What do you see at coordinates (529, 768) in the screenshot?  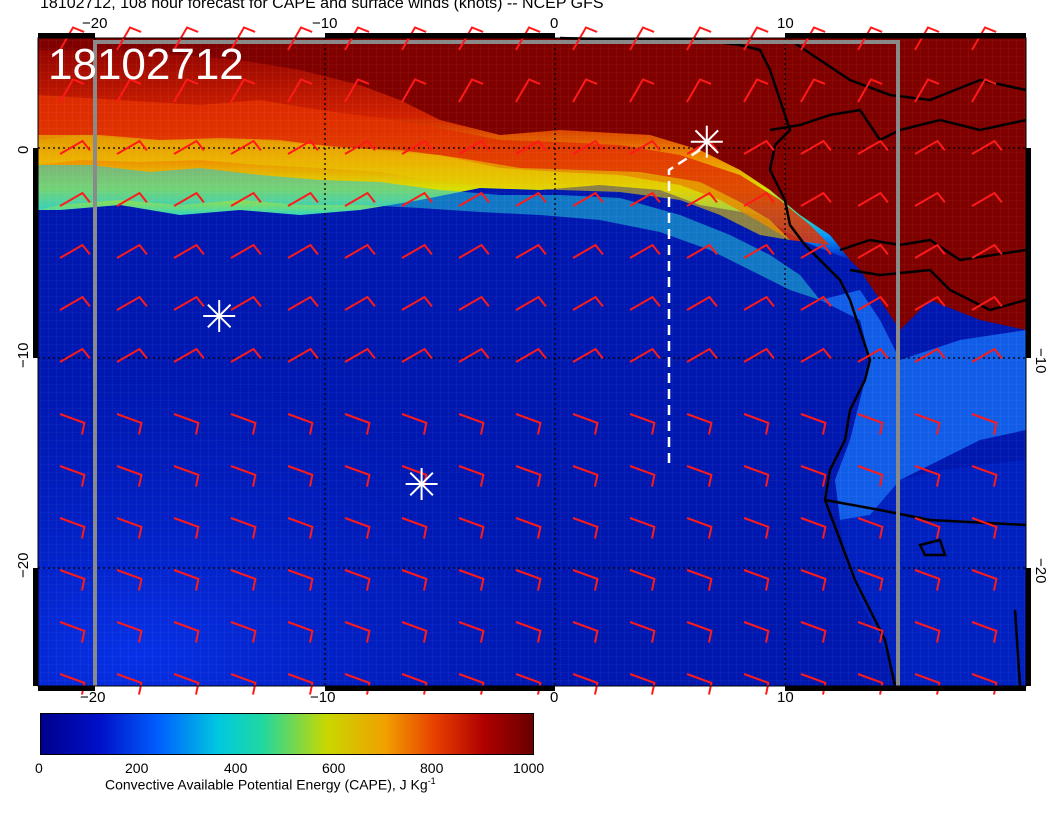 I see `colorbar-tick-1000: 1000` at bounding box center [529, 768].